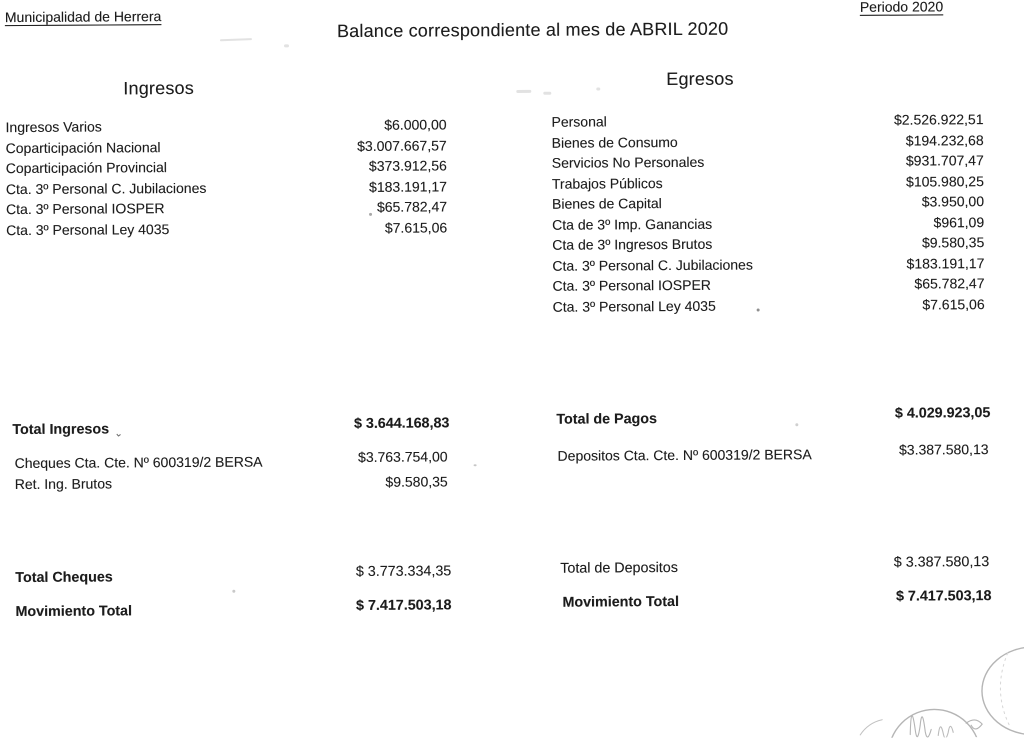 The image size is (1024, 743). Describe the element at coordinates (403, 571) in the screenshot. I see `total-cheques-value: $ 3.773.334,35` at that location.